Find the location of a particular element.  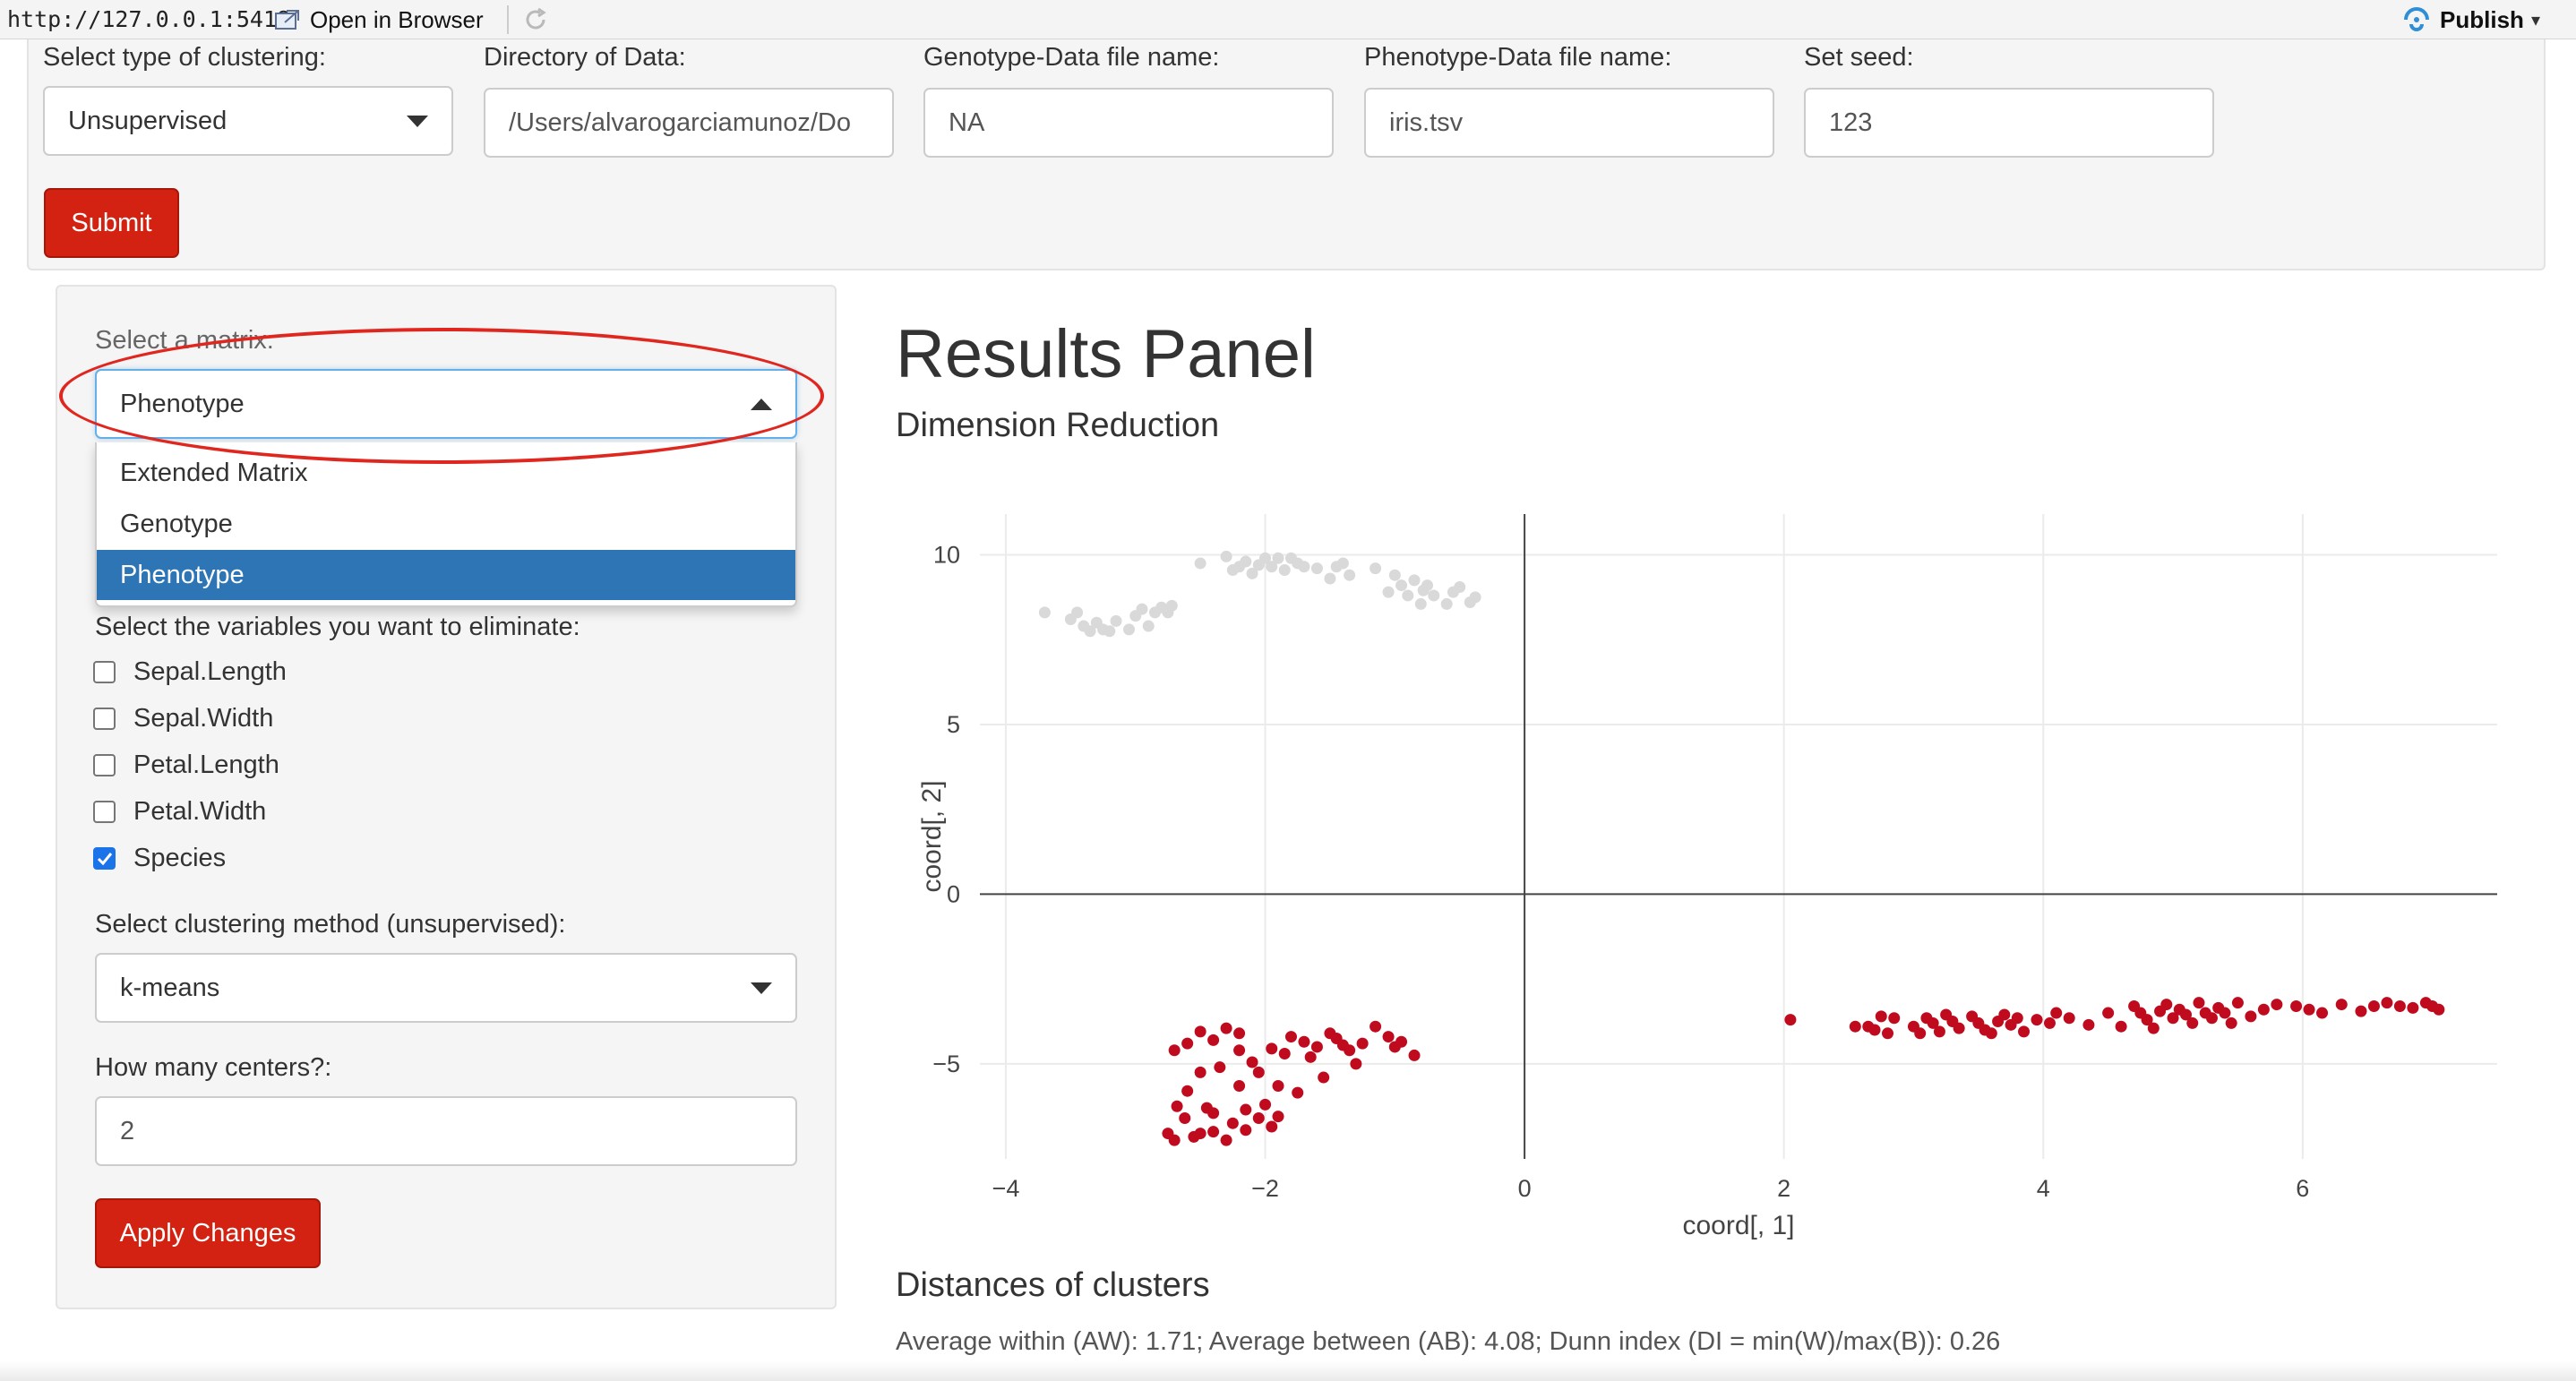

checkbox-petal-length: Petal.Length is located at coordinates (186, 765).